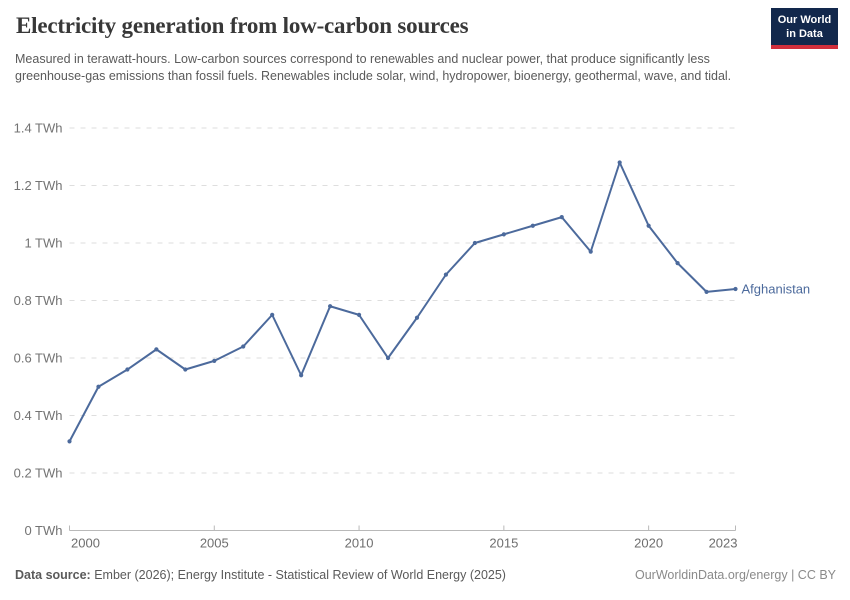 Image resolution: width=850 pixels, height=600 pixels. What do you see at coordinates (214, 543) in the screenshot?
I see `x-axis-tick-label: 2005` at bounding box center [214, 543].